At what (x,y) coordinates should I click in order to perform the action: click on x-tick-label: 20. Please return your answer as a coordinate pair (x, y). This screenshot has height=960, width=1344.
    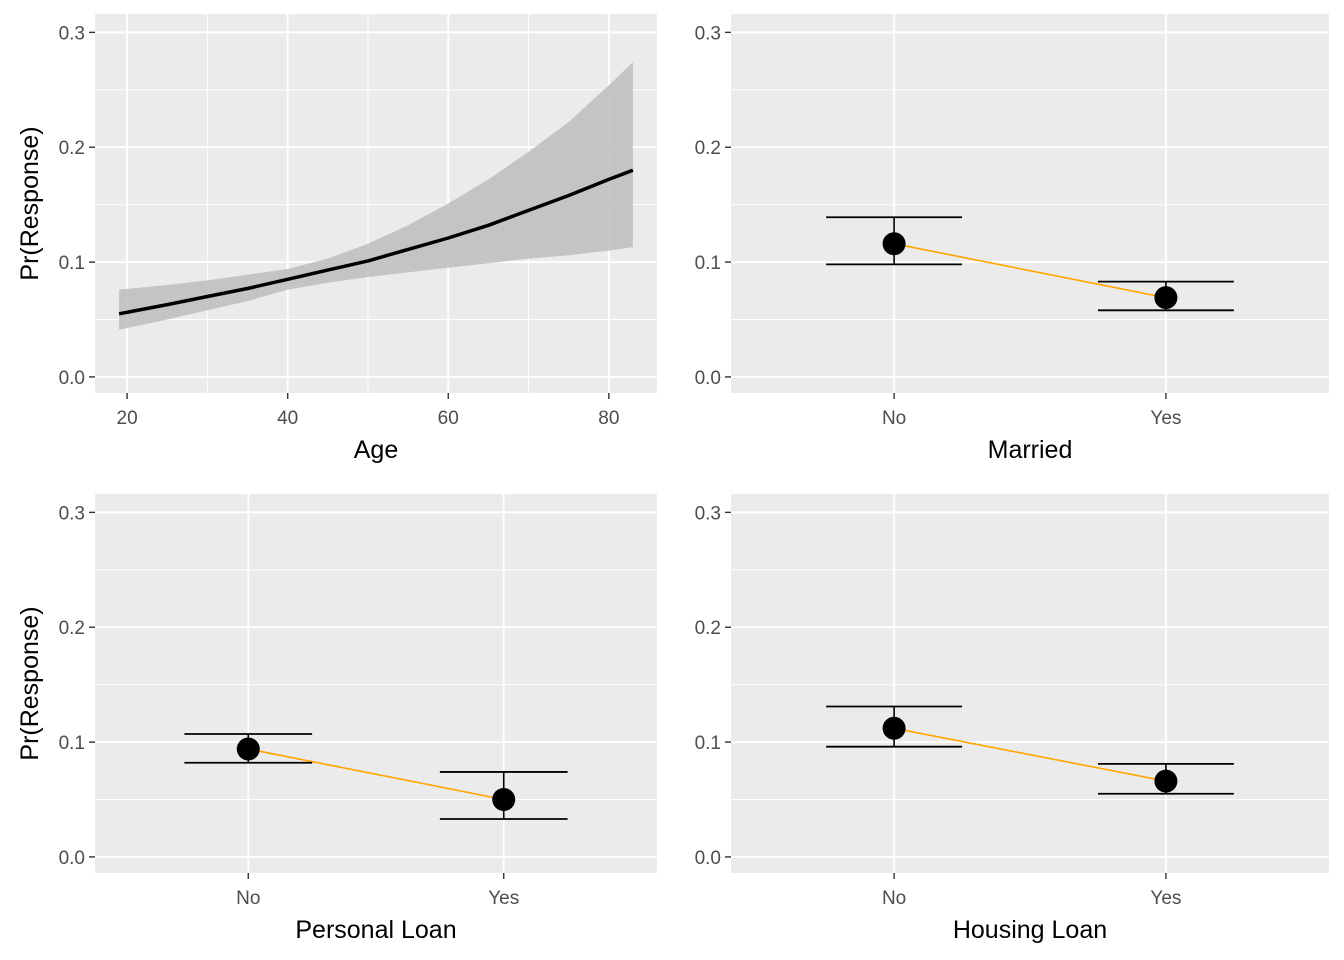
    Looking at the image, I should click on (127, 418).